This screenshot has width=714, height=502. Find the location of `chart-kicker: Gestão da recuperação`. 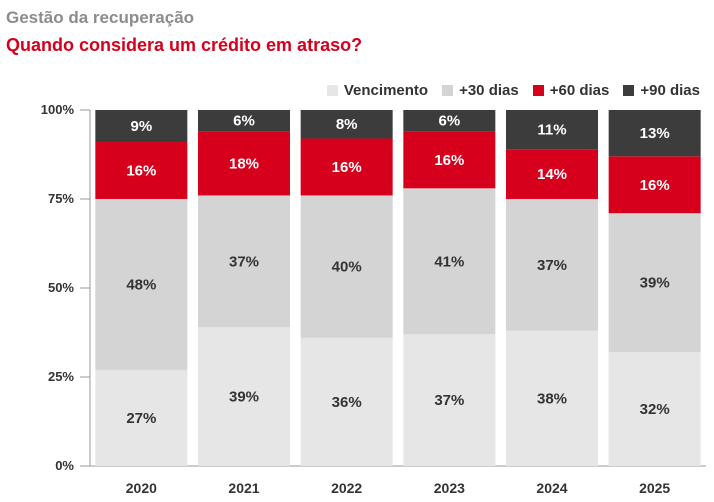

chart-kicker: Gestão da recuperação is located at coordinates (100, 17).